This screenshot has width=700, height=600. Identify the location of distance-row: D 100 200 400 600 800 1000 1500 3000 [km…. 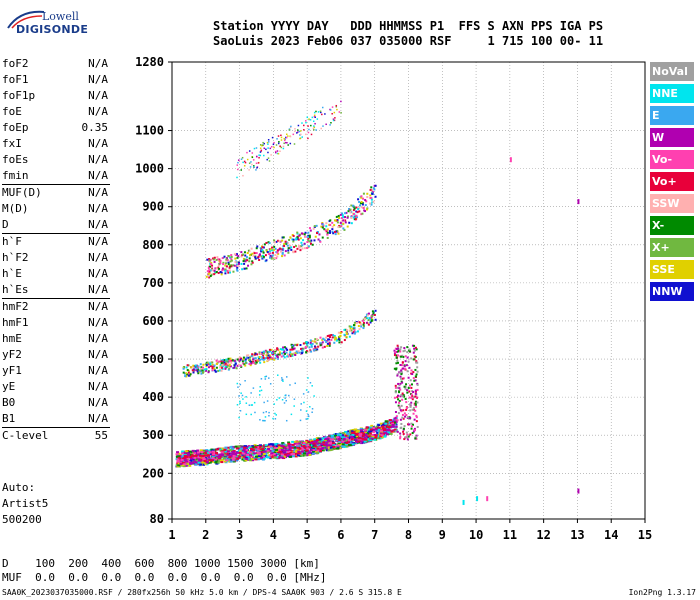
(161, 563).